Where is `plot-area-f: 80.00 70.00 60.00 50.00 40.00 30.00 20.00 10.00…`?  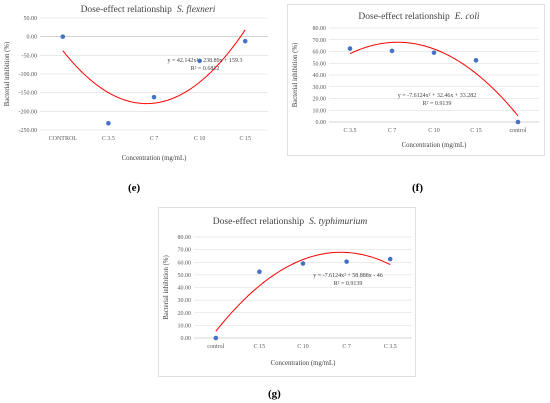 plot-area-f: 80.00 70.00 60.00 50.00 40.00 30.00 20.00 10.00… is located at coordinates (415, 87).